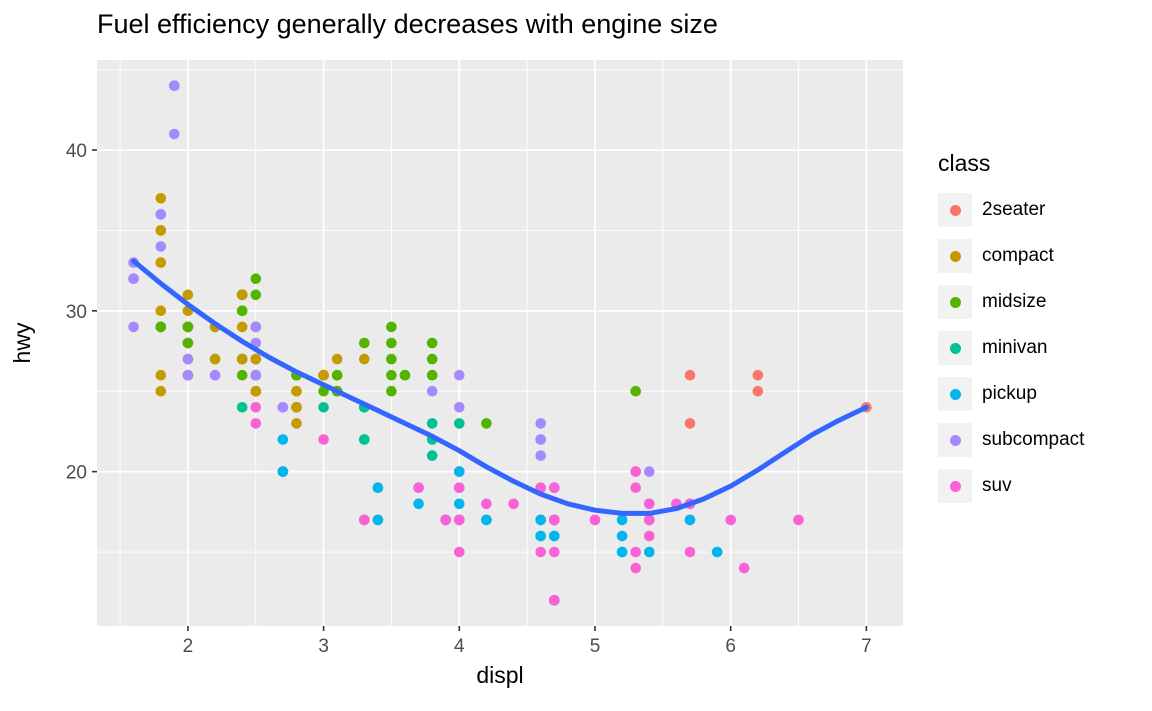 This screenshot has width=1152, height=711. Describe the element at coordinates (500, 675) in the screenshot. I see `x-axis-title: displ` at that location.